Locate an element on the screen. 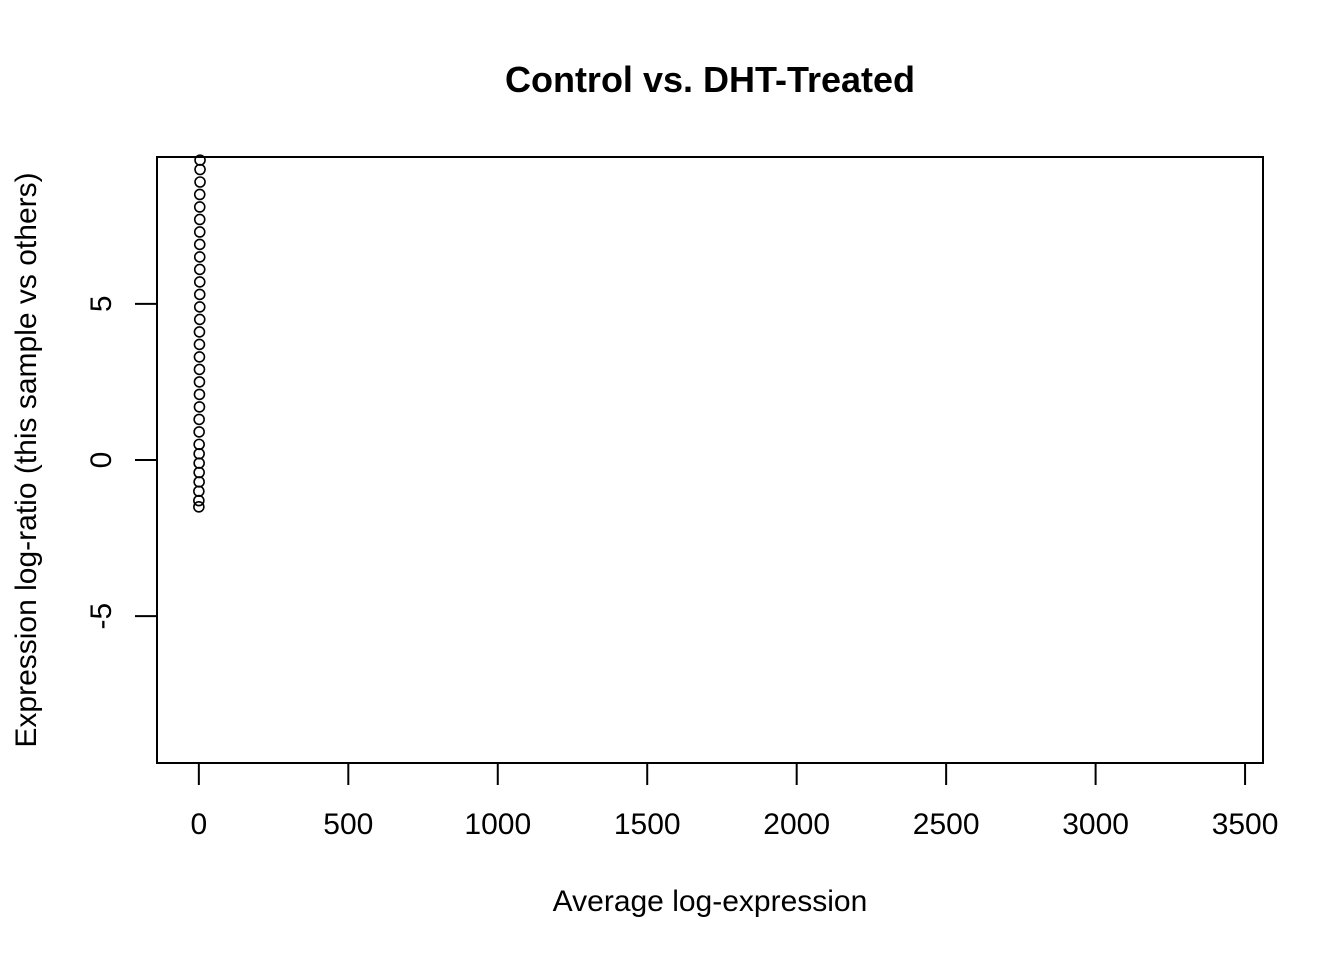 This screenshot has width=1344, height=965. x-tick-label: 500 is located at coordinates (348, 824).